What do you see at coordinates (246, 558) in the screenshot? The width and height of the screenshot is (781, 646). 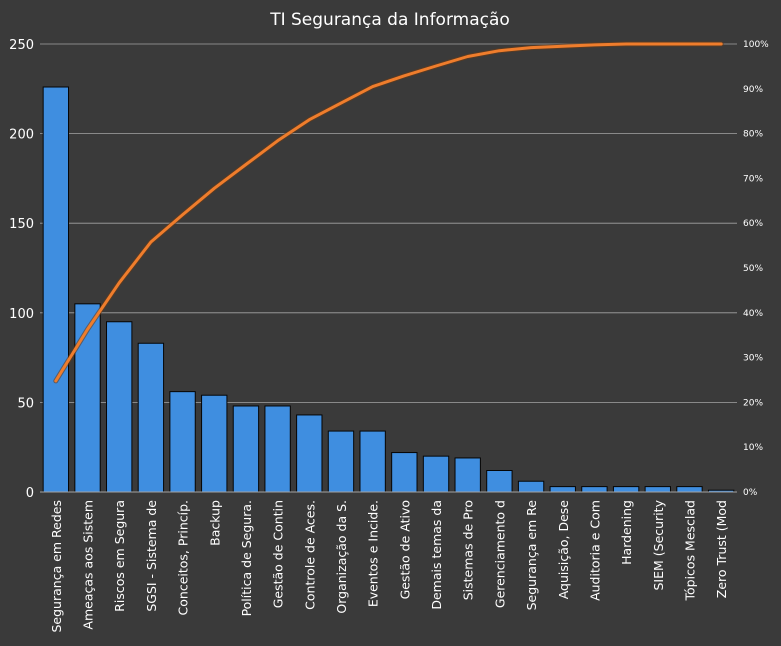 I see `x-tick-label: Política de Segura.` at bounding box center [246, 558].